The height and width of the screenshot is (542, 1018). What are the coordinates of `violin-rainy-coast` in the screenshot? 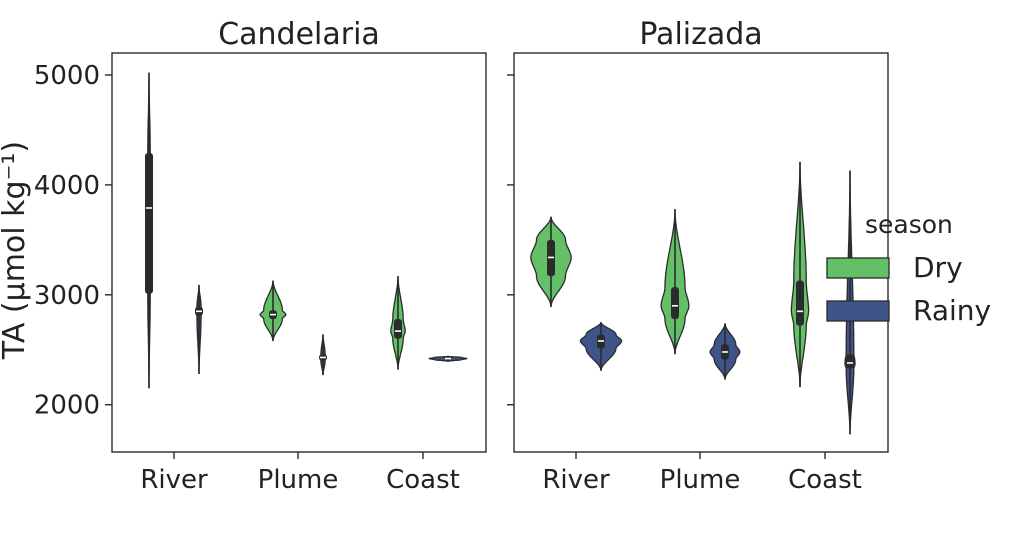 It's located at (448, 359).